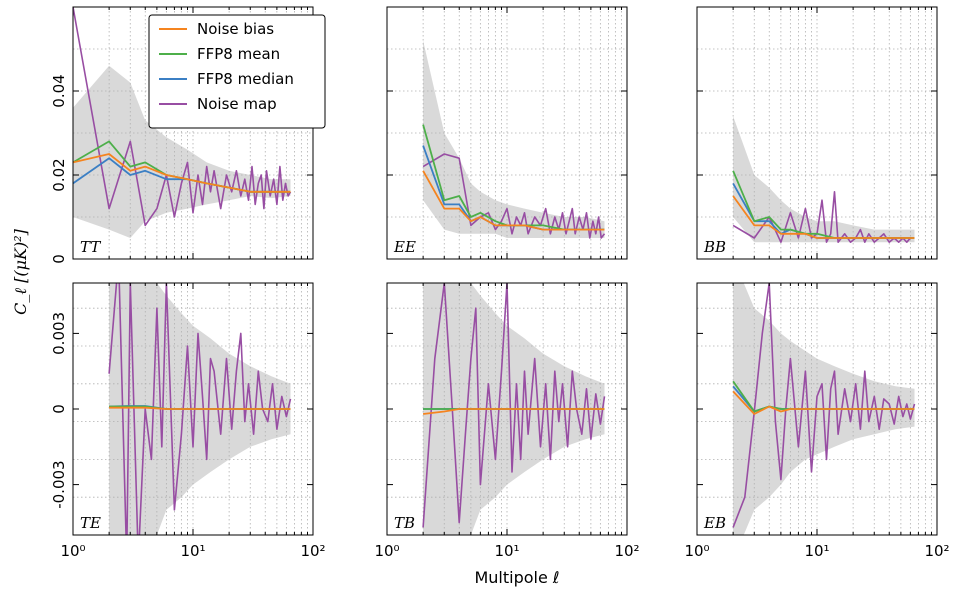 The width and height of the screenshot is (980, 592). I want to click on legend: Noise bias FFP8 mean FFP8 median Noise map, so click(237, 71).